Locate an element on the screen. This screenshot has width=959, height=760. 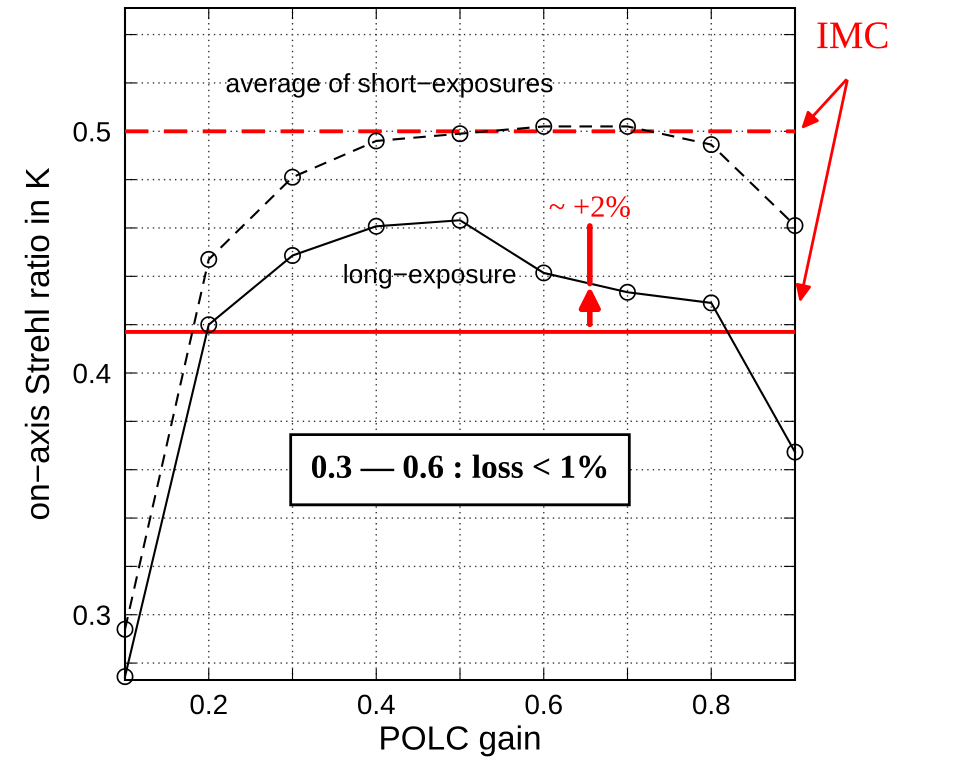
y-axis-title: on−axis Strehl ratio in K is located at coordinates (37, 344).